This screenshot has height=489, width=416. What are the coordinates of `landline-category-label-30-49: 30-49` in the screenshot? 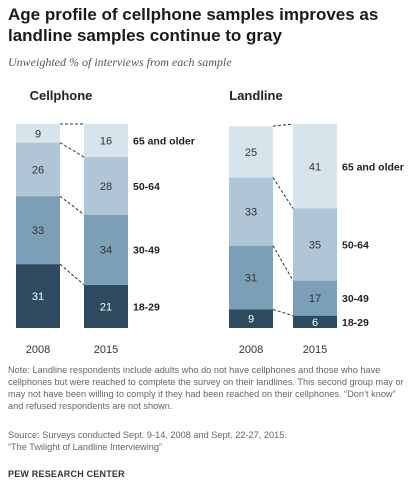 It's located at (355, 299).